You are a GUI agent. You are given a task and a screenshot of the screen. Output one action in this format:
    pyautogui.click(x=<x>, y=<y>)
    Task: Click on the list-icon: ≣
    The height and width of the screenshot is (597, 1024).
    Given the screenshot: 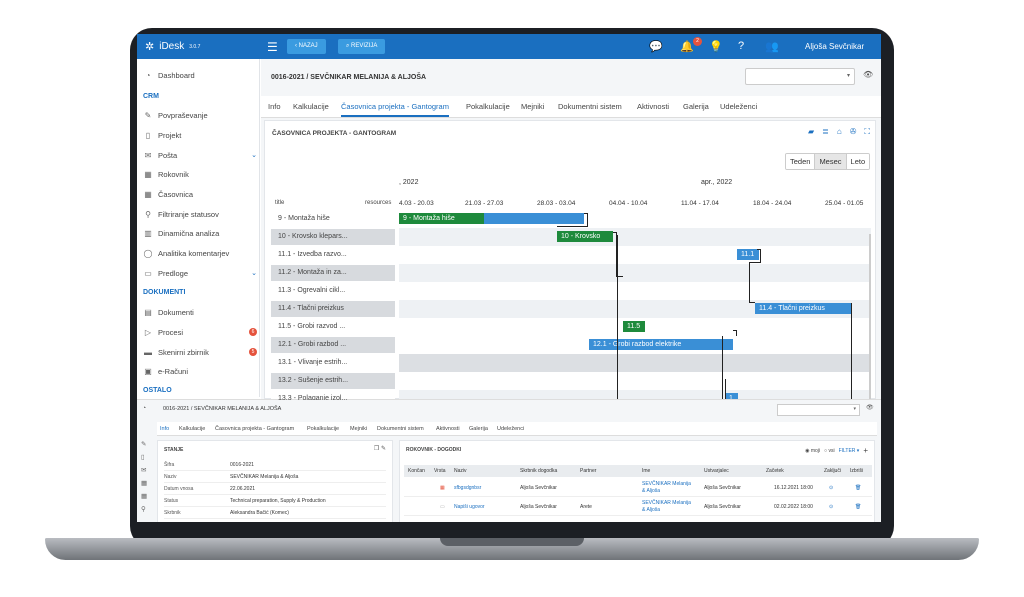 What is the action you would take?
    pyautogui.click(x=825, y=131)
    